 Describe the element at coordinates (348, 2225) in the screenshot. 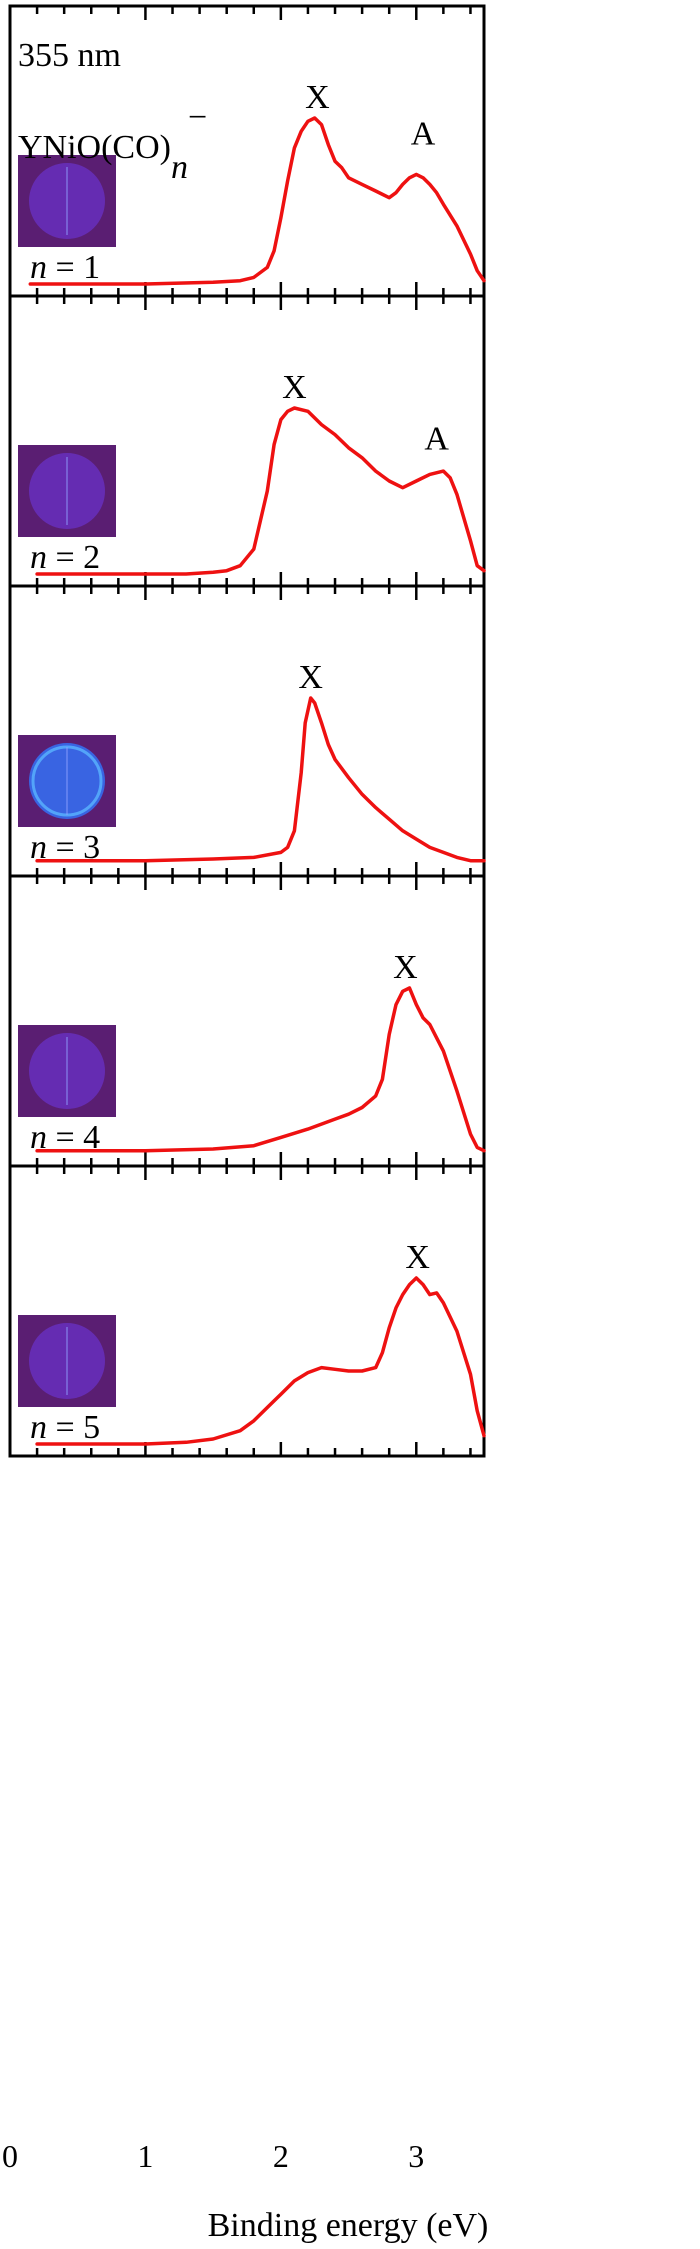

I see `x-axis-label: Binding energy (eV)` at that location.